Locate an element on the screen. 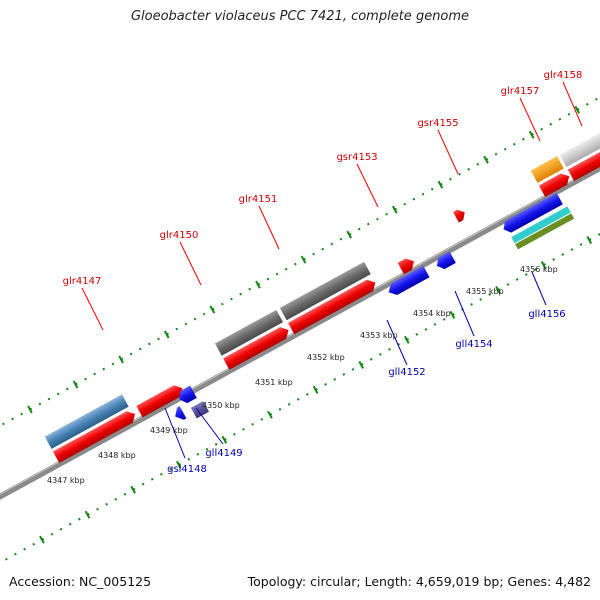  leader-glr4158 is located at coordinates (572, 104).